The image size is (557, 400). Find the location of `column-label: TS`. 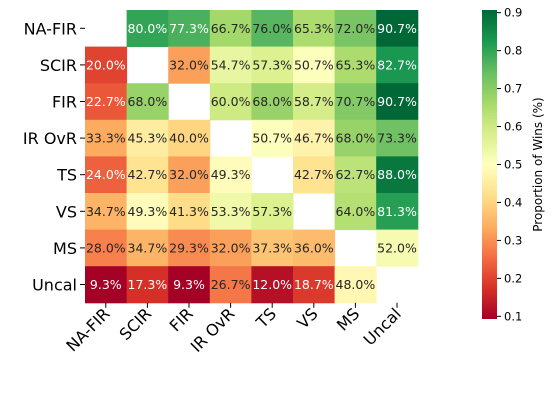

column-label: TS is located at coordinates (266, 318).